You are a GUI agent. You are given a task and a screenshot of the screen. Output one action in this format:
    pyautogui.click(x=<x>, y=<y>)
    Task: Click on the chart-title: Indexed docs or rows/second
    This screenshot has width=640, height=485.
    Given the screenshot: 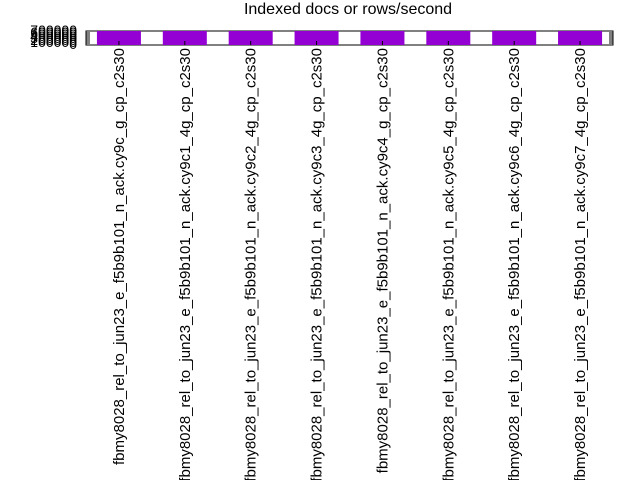 What is the action you would take?
    pyautogui.click(x=348, y=9)
    